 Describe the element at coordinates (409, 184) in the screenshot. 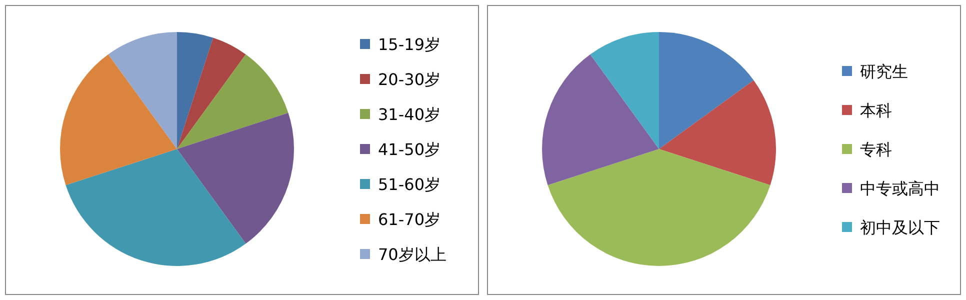

I see `legend-label: 51-60岁` at that location.